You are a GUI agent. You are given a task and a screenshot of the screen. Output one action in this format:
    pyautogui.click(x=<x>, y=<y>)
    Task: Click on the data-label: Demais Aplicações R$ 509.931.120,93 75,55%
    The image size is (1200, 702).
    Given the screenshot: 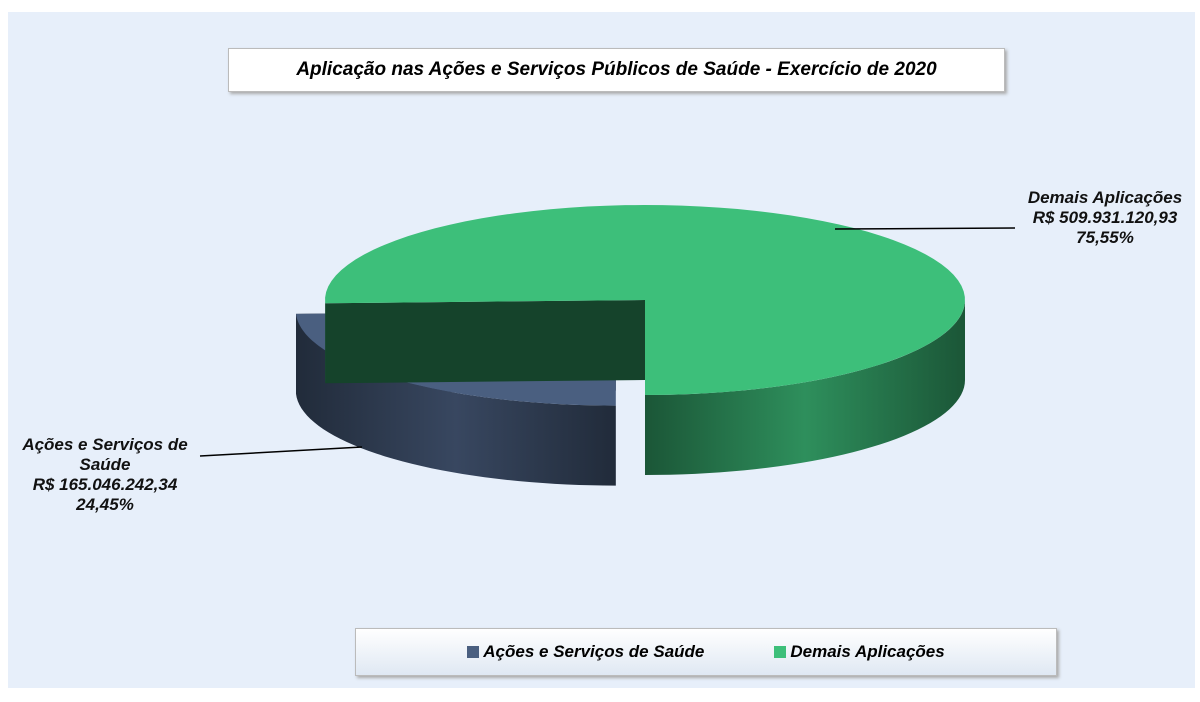 What is the action you would take?
    pyautogui.click(x=1100, y=218)
    